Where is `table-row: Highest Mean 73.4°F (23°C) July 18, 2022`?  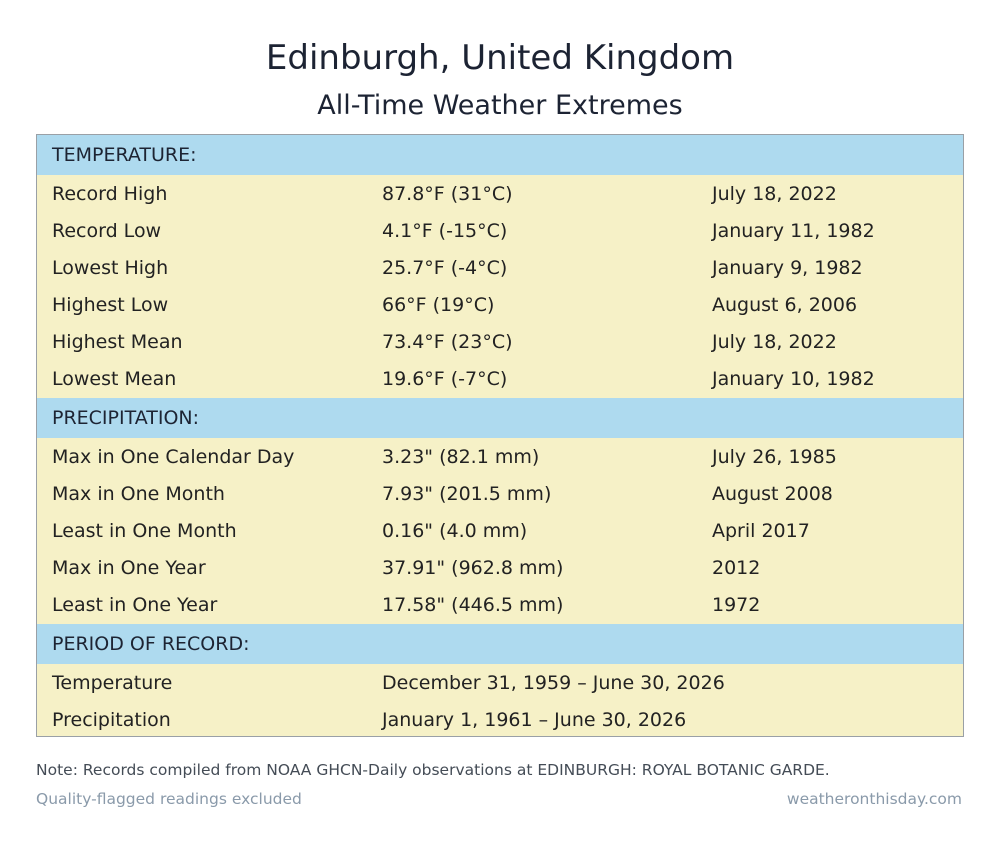 table-row: Highest Mean 73.4°F (23°C) July 18, 2022 is located at coordinates (500, 342).